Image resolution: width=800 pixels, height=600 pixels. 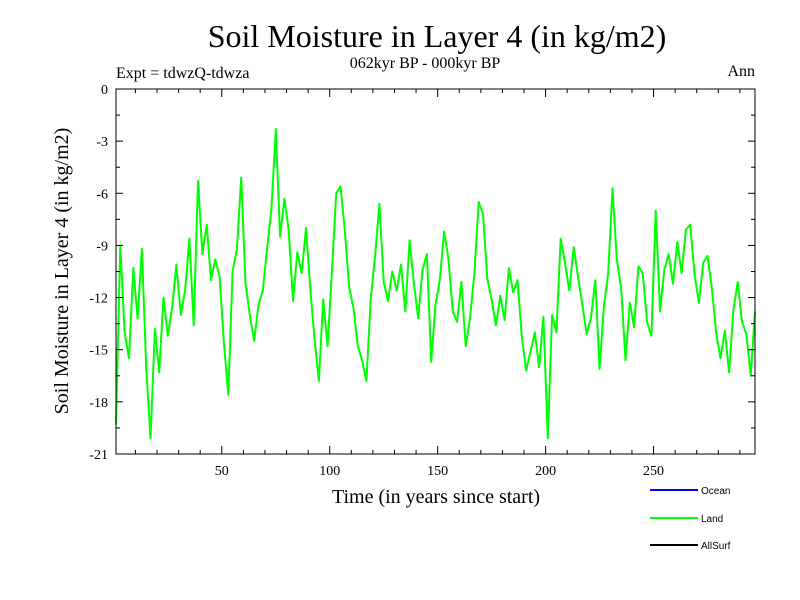 I want to click on y-tick-label: -21, so click(x=98, y=455).